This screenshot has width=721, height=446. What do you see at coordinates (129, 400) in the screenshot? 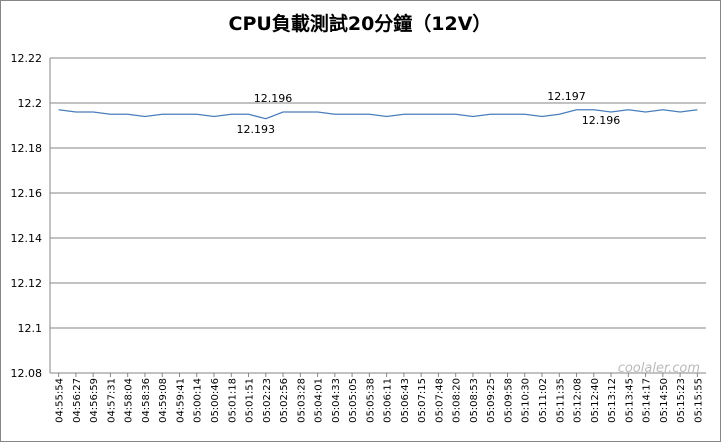
I see `x-tick-label: 04:58:04` at bounding box center [129, 400].